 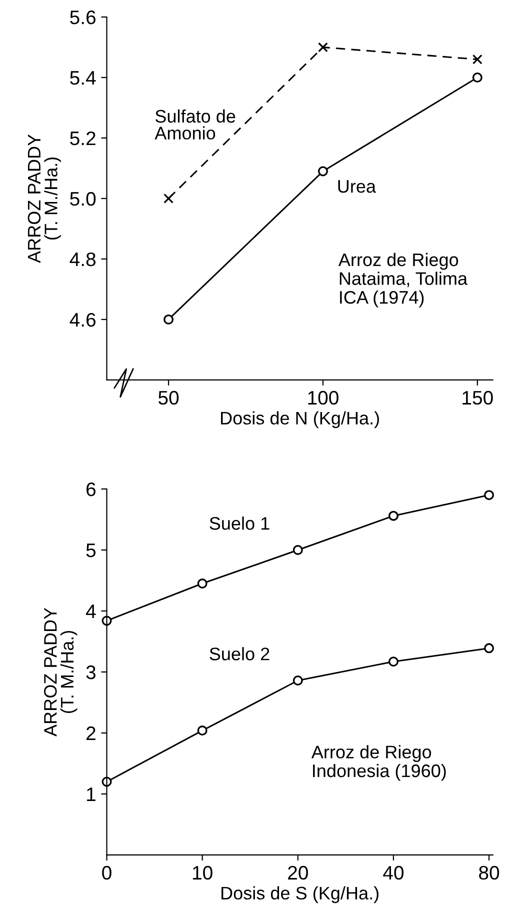 I want to click on x-tick-label: 100, so click(x=323, y=397).